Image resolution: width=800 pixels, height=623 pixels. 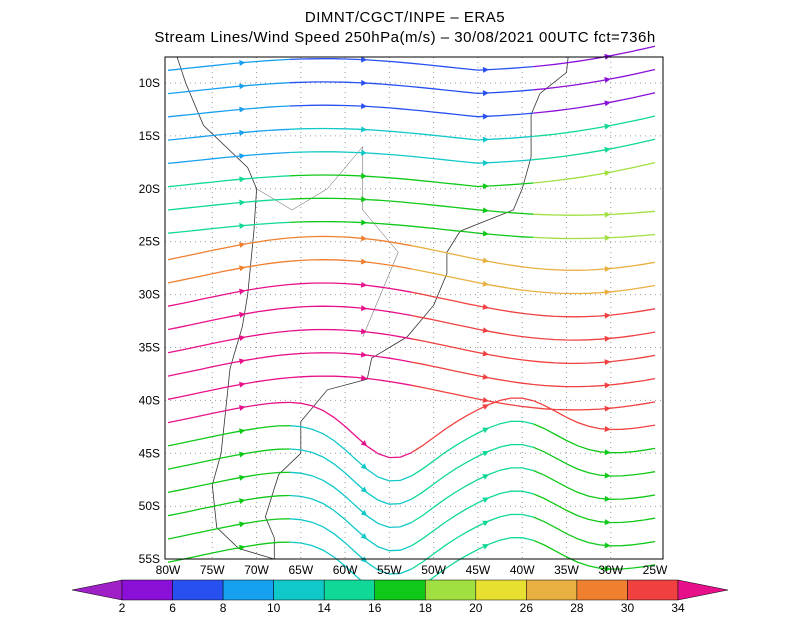 I want to click on colorbar-end, so click(x=703, y=590).